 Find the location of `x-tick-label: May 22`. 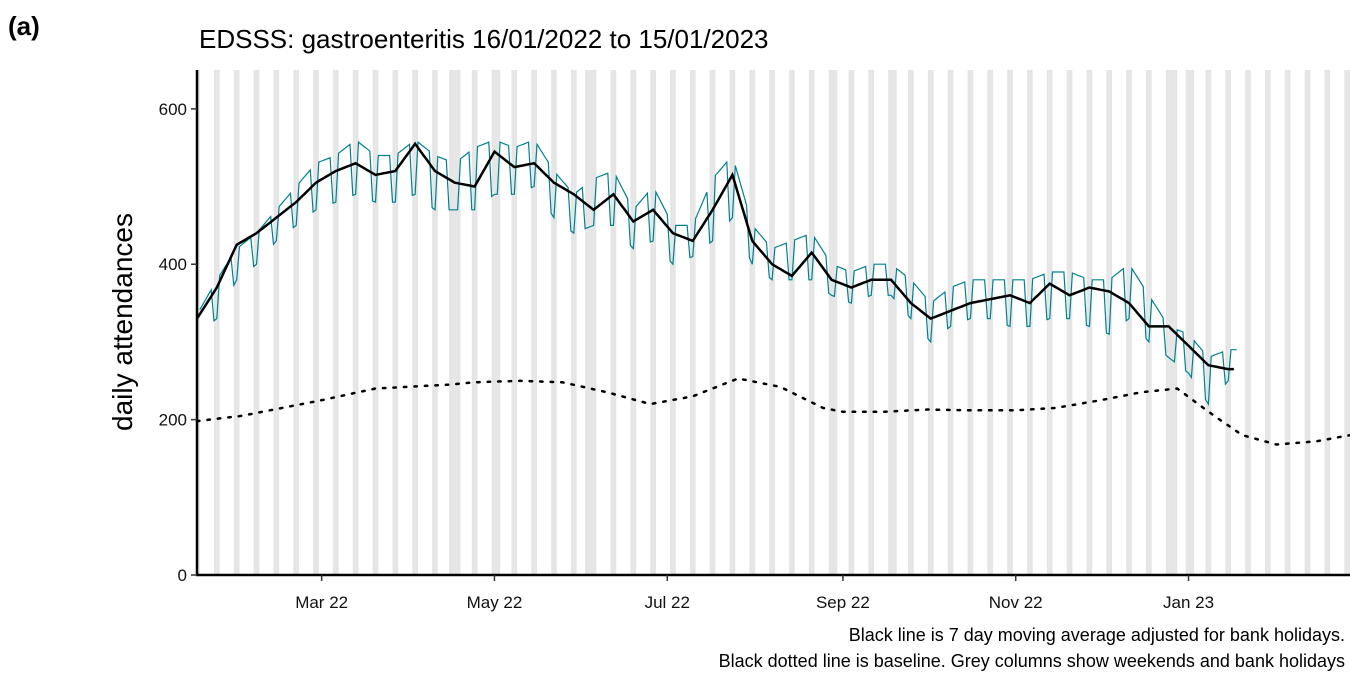

x-tick-label: May 22 is located at coordinates (495, 602).